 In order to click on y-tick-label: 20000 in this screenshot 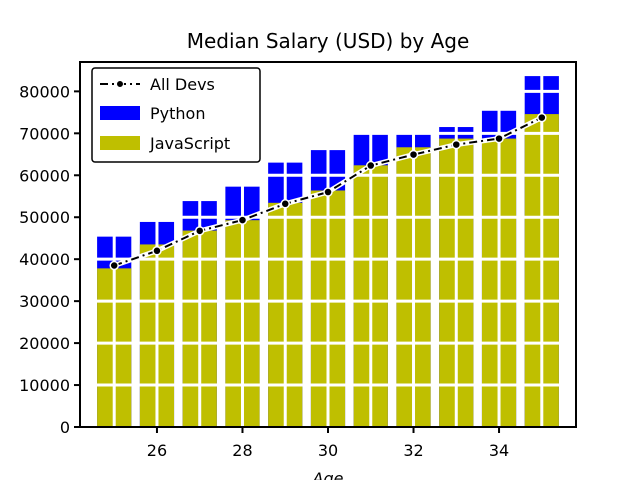, I will do `click(44, 343)`.